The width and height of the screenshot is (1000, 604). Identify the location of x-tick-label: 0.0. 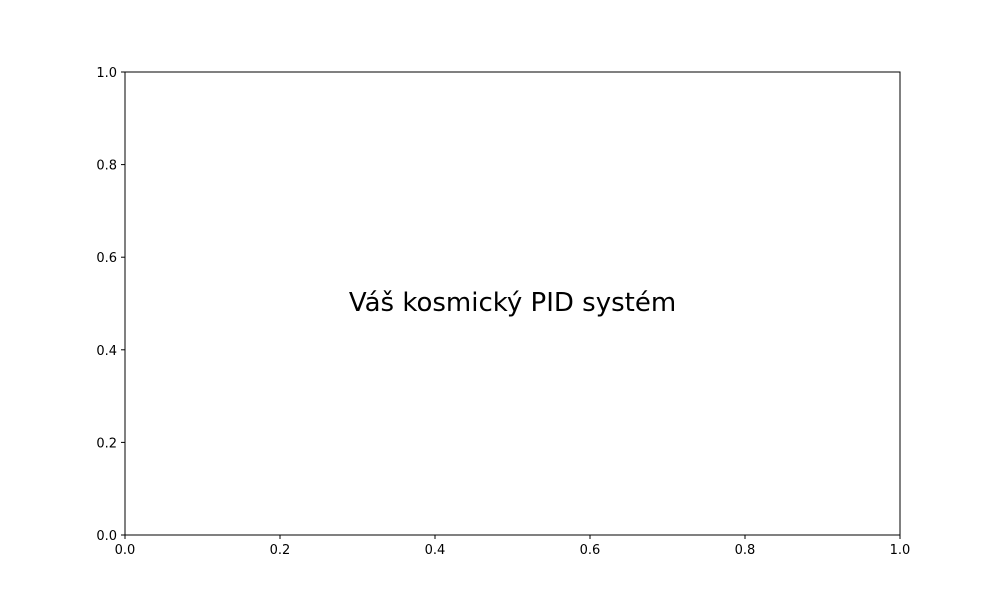
(125, 550).